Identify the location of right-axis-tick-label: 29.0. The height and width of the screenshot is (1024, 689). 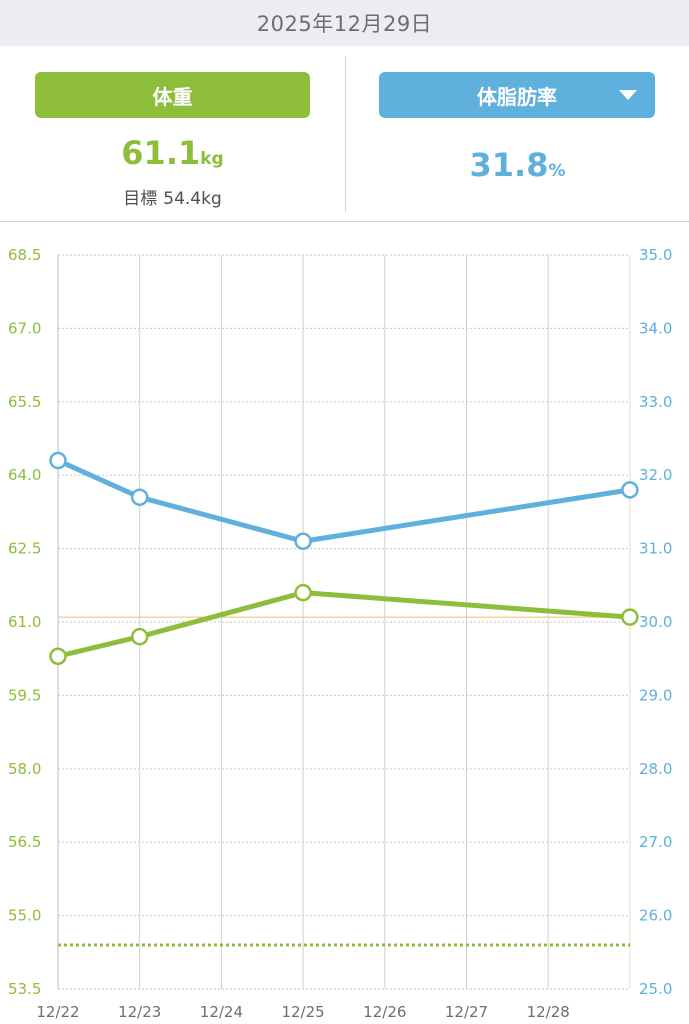
(655, 695).